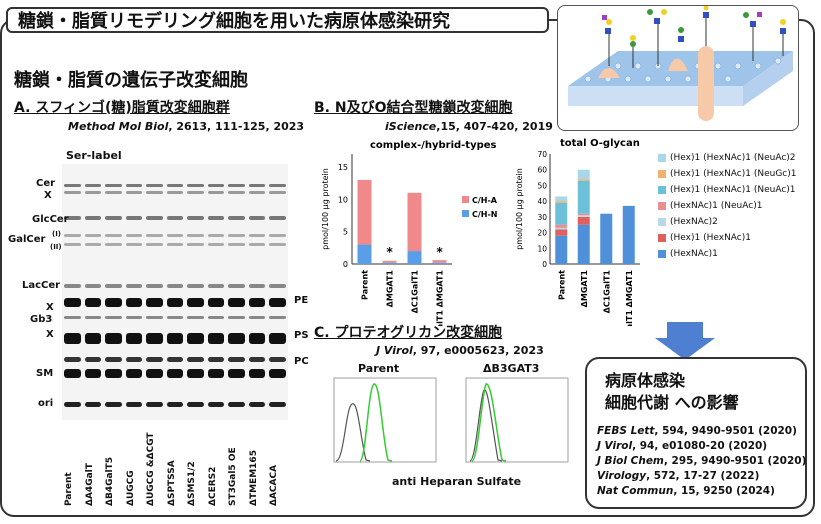 The height and width of the screenshot is (524, 821). What do you see at coordinates (175, 292) in the screenshot?
I see `tlc-plate` at bounding box center [175, 292].